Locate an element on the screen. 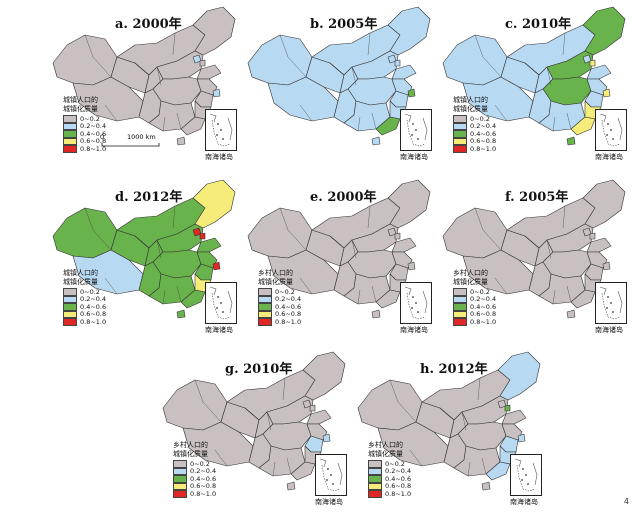  legend-title: 城镇人口的 is located at coordinates (470, 100).